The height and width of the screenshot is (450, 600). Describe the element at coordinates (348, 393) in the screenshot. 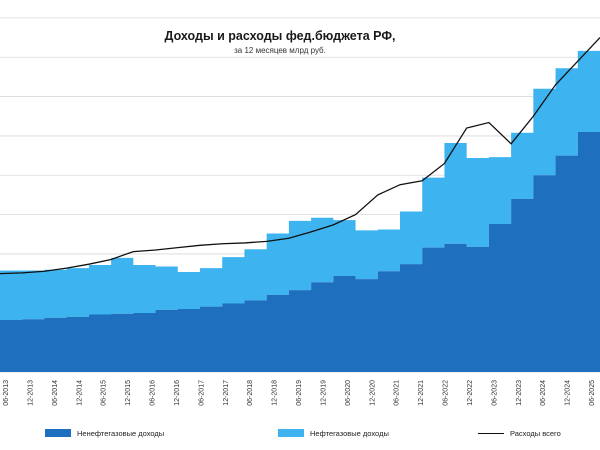

I see `x-tick-label: 06-2020` at that location.